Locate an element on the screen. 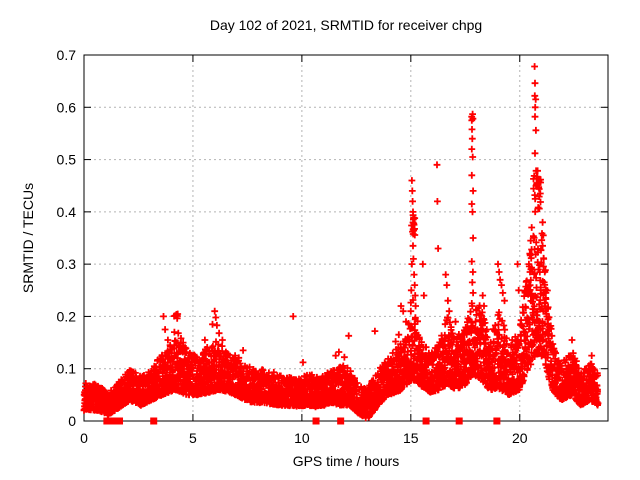 Image resolution: width=640 pixels, height=480 pixels. zero-square-markers is located at coordinates (302, 421).